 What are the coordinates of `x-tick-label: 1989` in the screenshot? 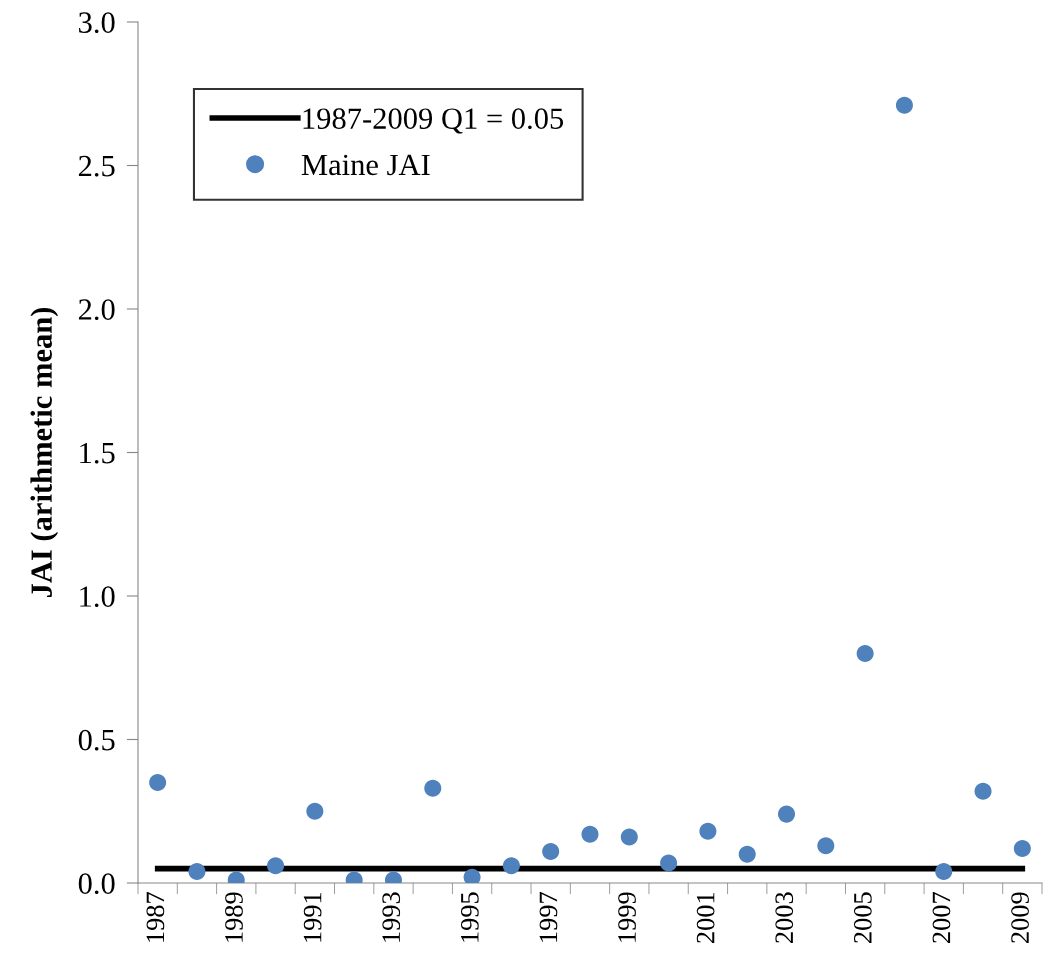 It's located at (234, 917).